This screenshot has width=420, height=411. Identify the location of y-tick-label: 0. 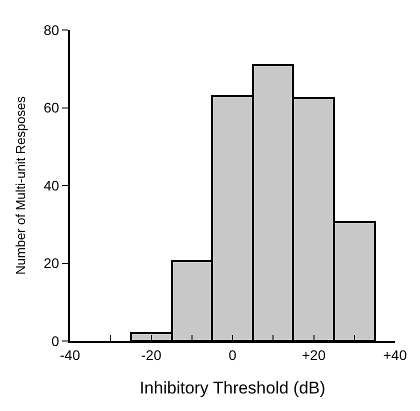
(55, 340).